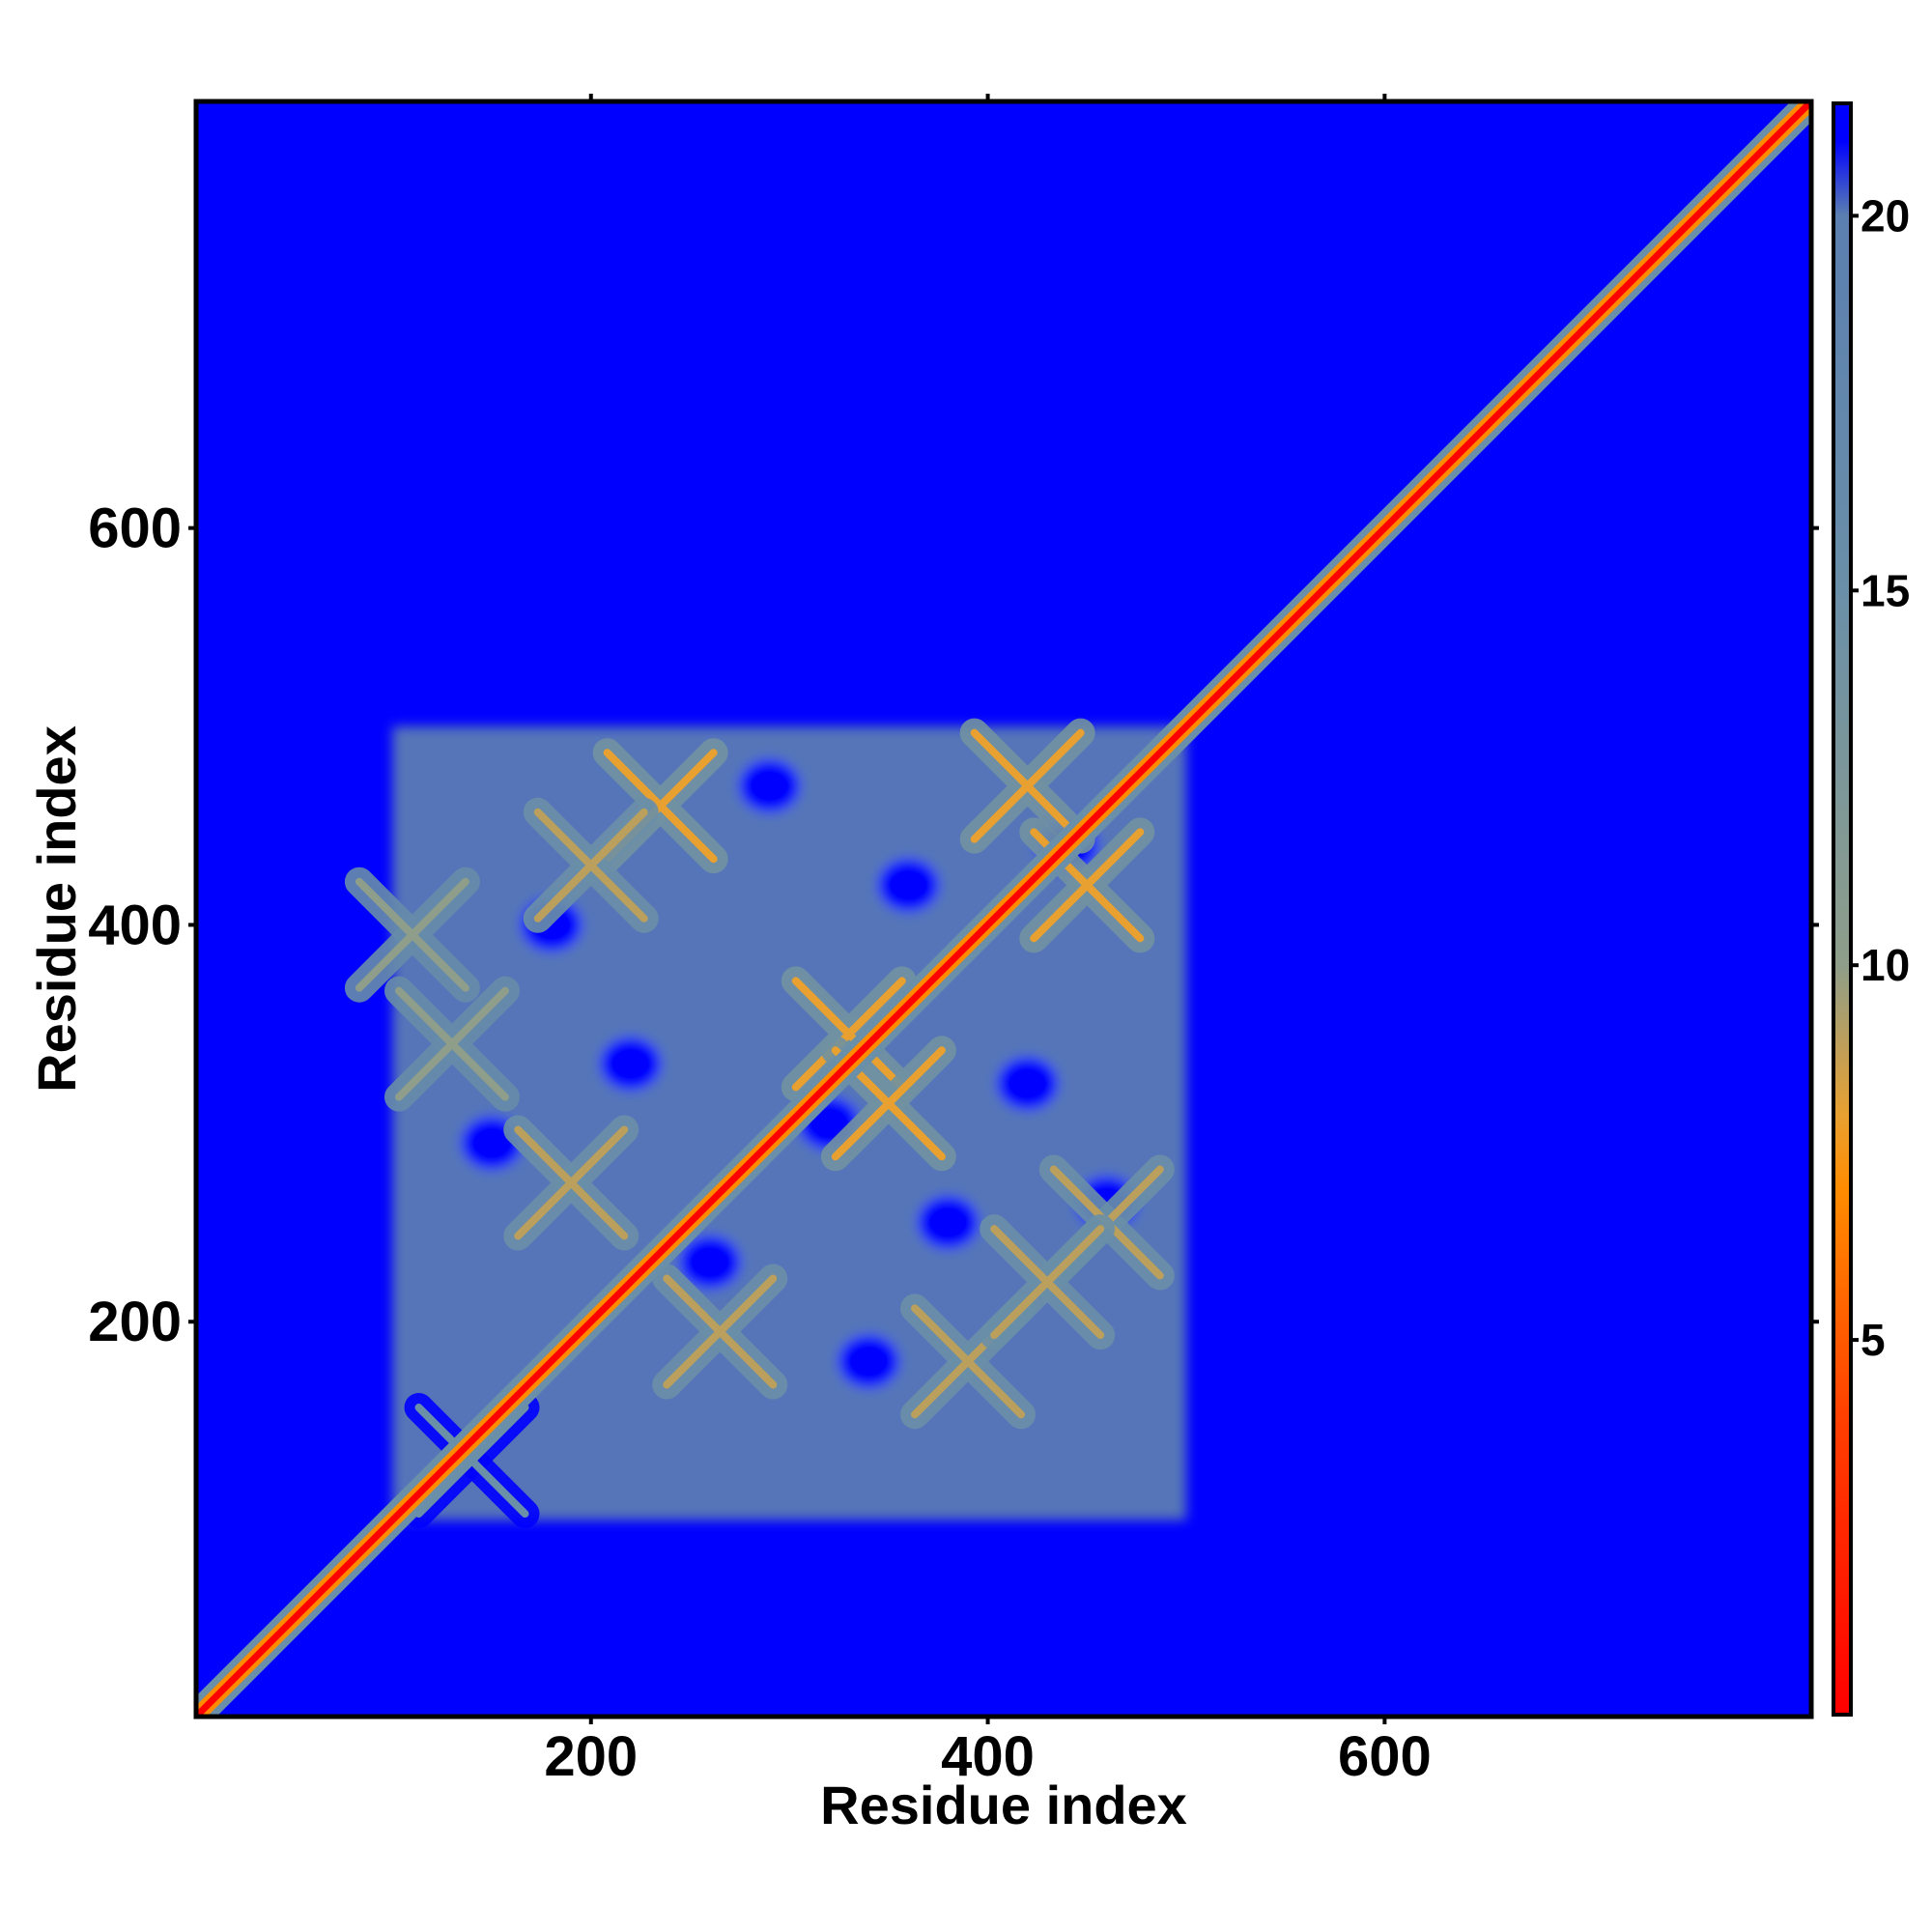 The image size is (1932, 1932). Describe the element at coordinates (135, 925) in the screenshot. I see `y-tick-label: 400` at that location.